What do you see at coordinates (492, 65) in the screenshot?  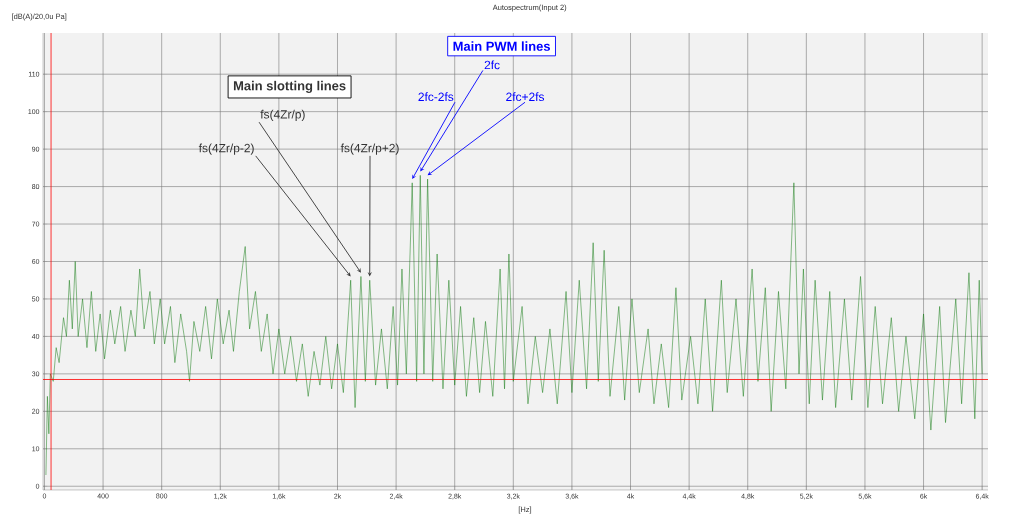 I see `annotation: 2fc` at bounding box center [492, 65].